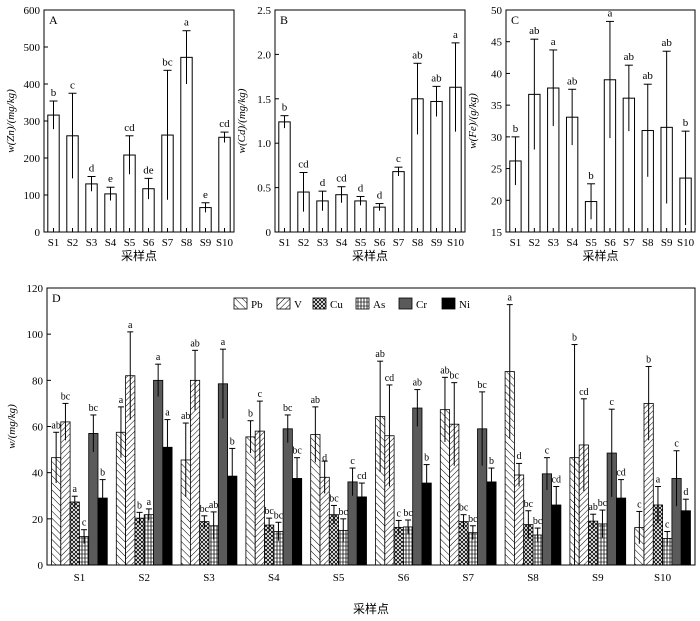 The height and width of the screenshot is (621, 700). I want to click on y-tick-label: 40, so click(497, 74).